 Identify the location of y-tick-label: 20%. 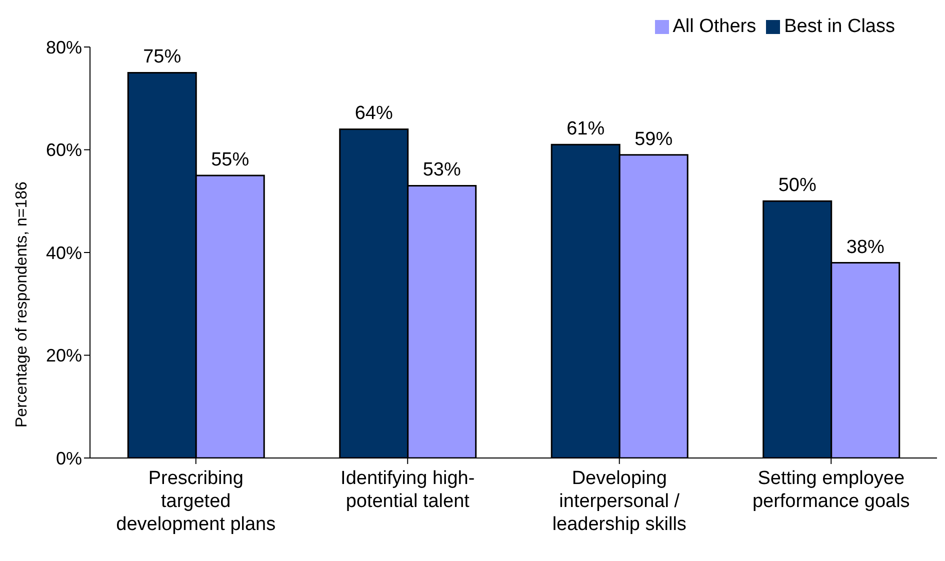
(64, 356).